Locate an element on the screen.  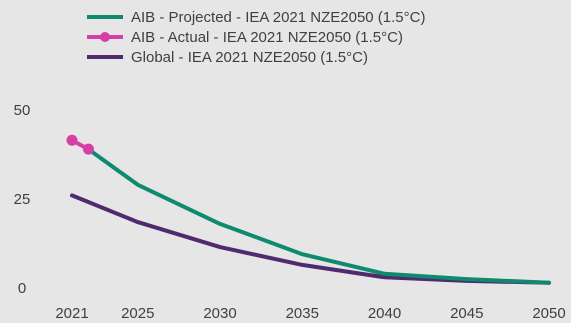
legend-item-2: Global - IEA 2021 NZE2050 (1.5°C) is located at coordinates (227, 57).